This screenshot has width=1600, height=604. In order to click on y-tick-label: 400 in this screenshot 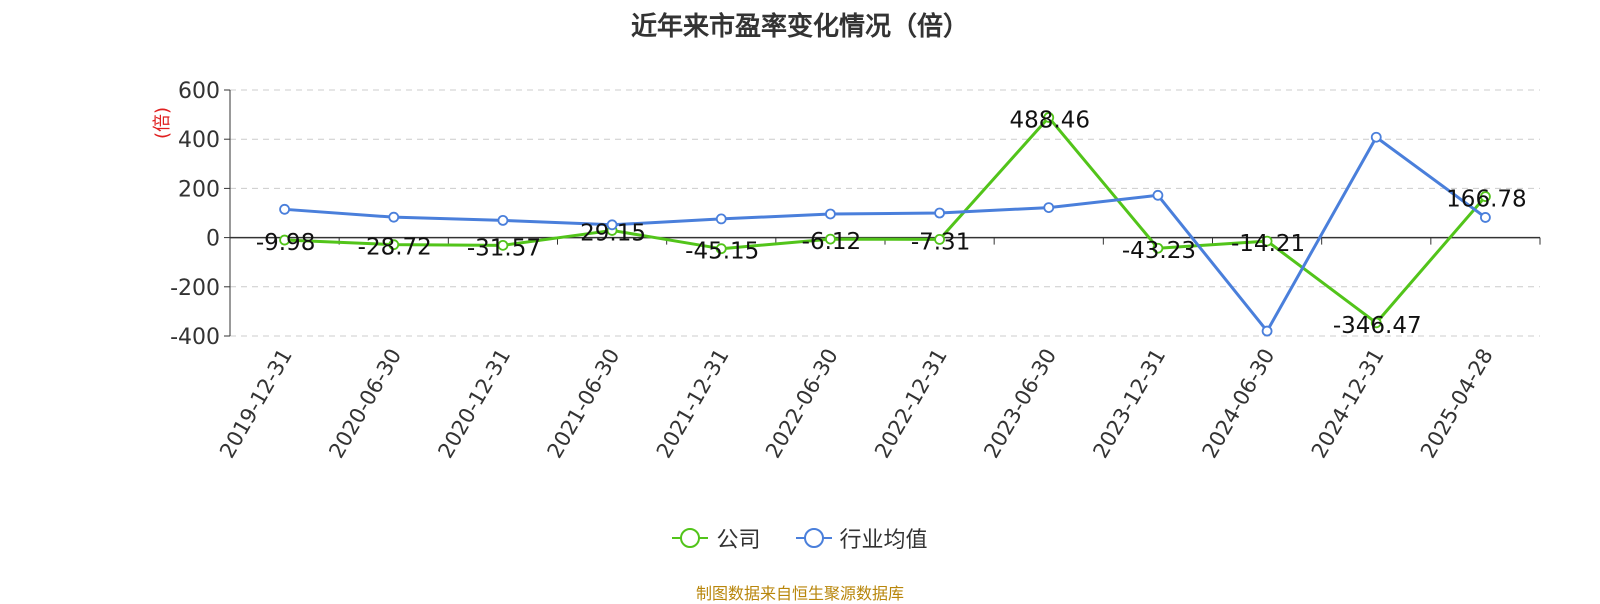, I will do `click(199, 140)`.